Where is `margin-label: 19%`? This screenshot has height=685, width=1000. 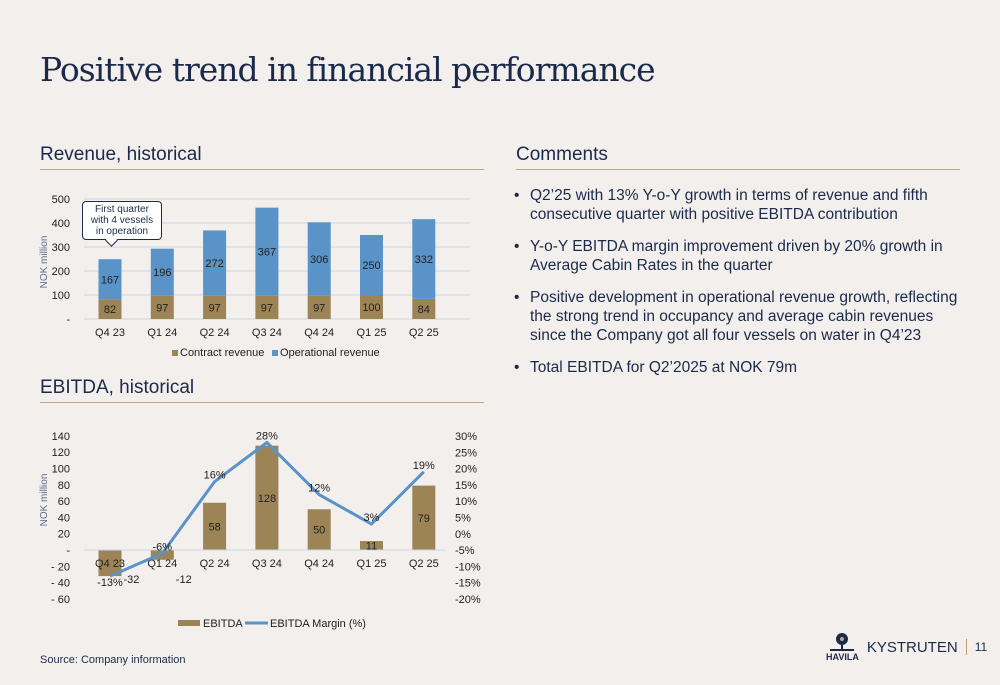 margin-label: 19% is located at coordinates (424, 466).